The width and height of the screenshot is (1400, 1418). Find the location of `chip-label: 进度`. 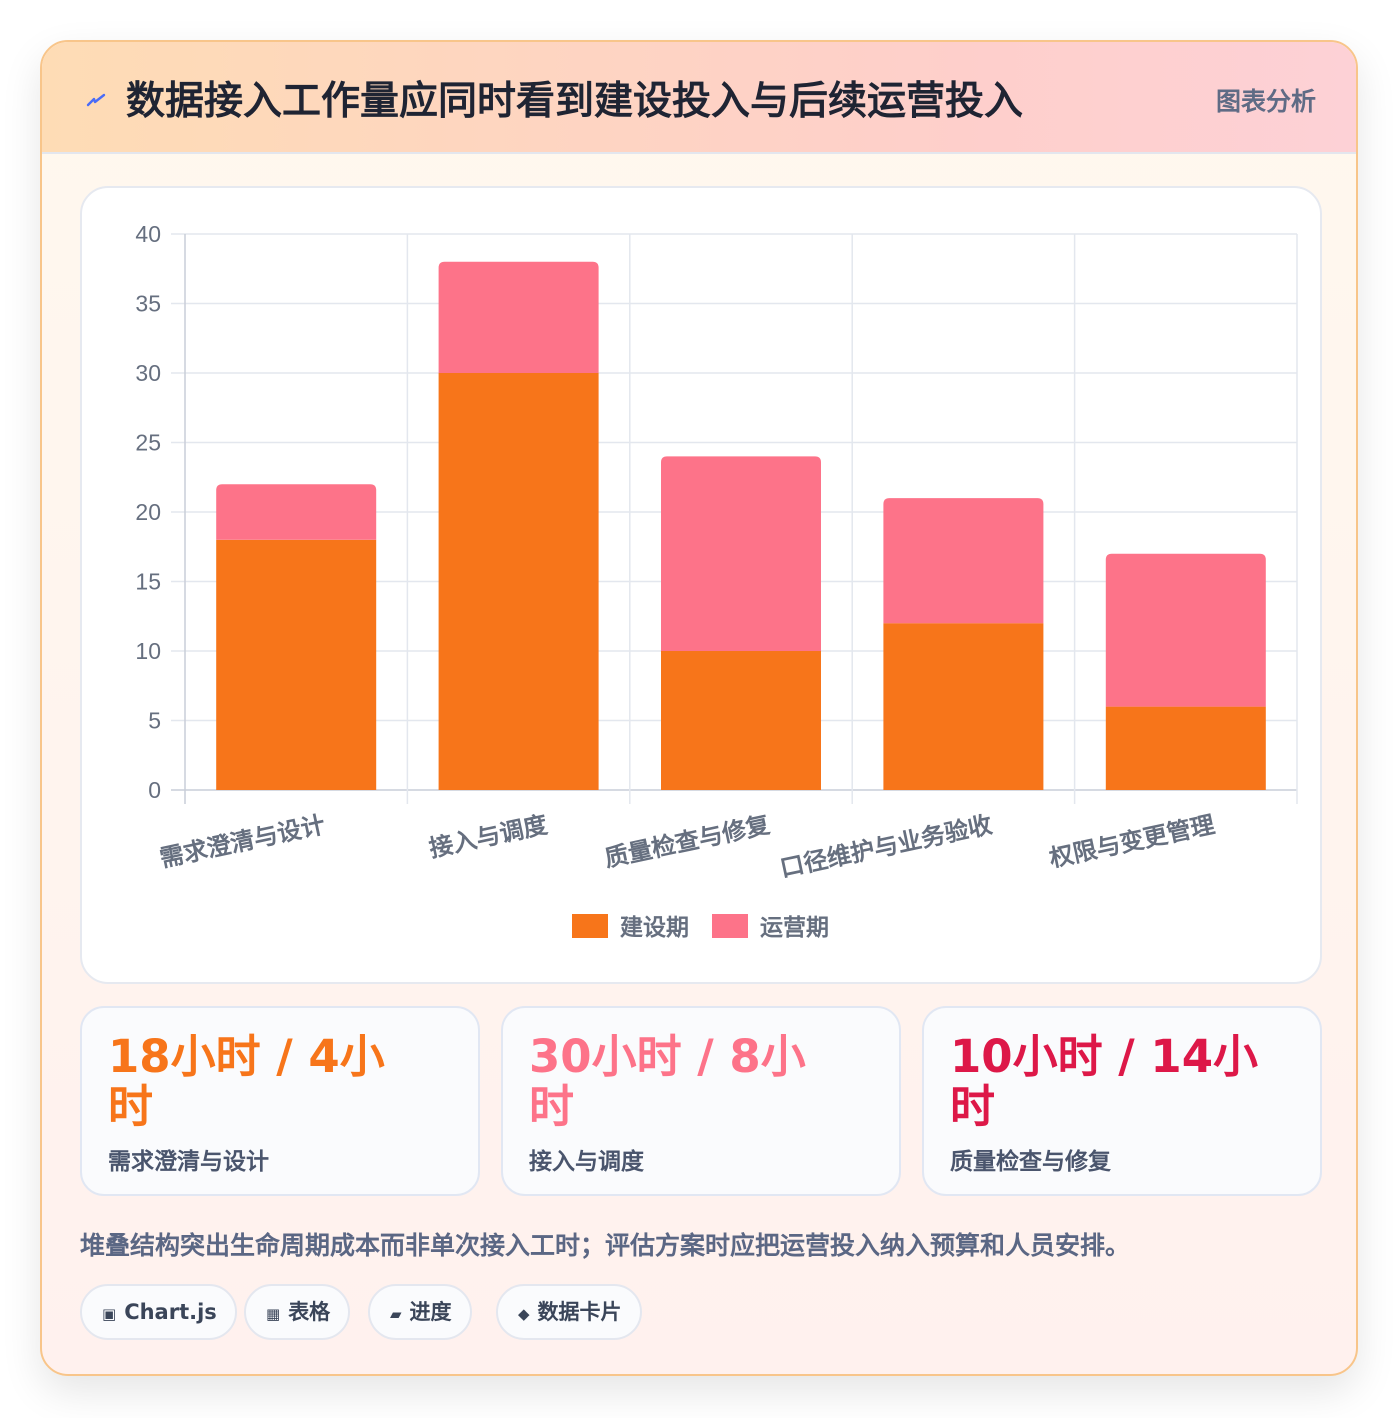

chip-label: 进度 is located at coordinates (430, 1312).